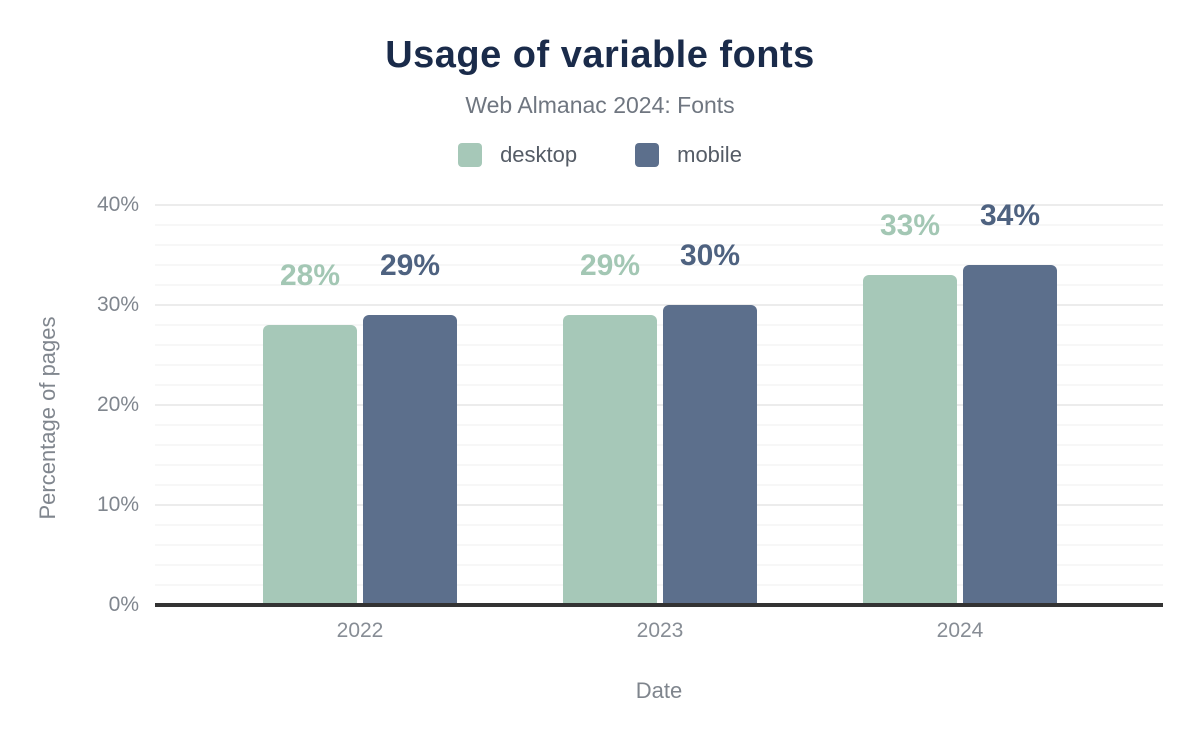  Describe the element at coordinates (117, 404) in the screenshot. I see `y-tick-20: 20%` at that location.